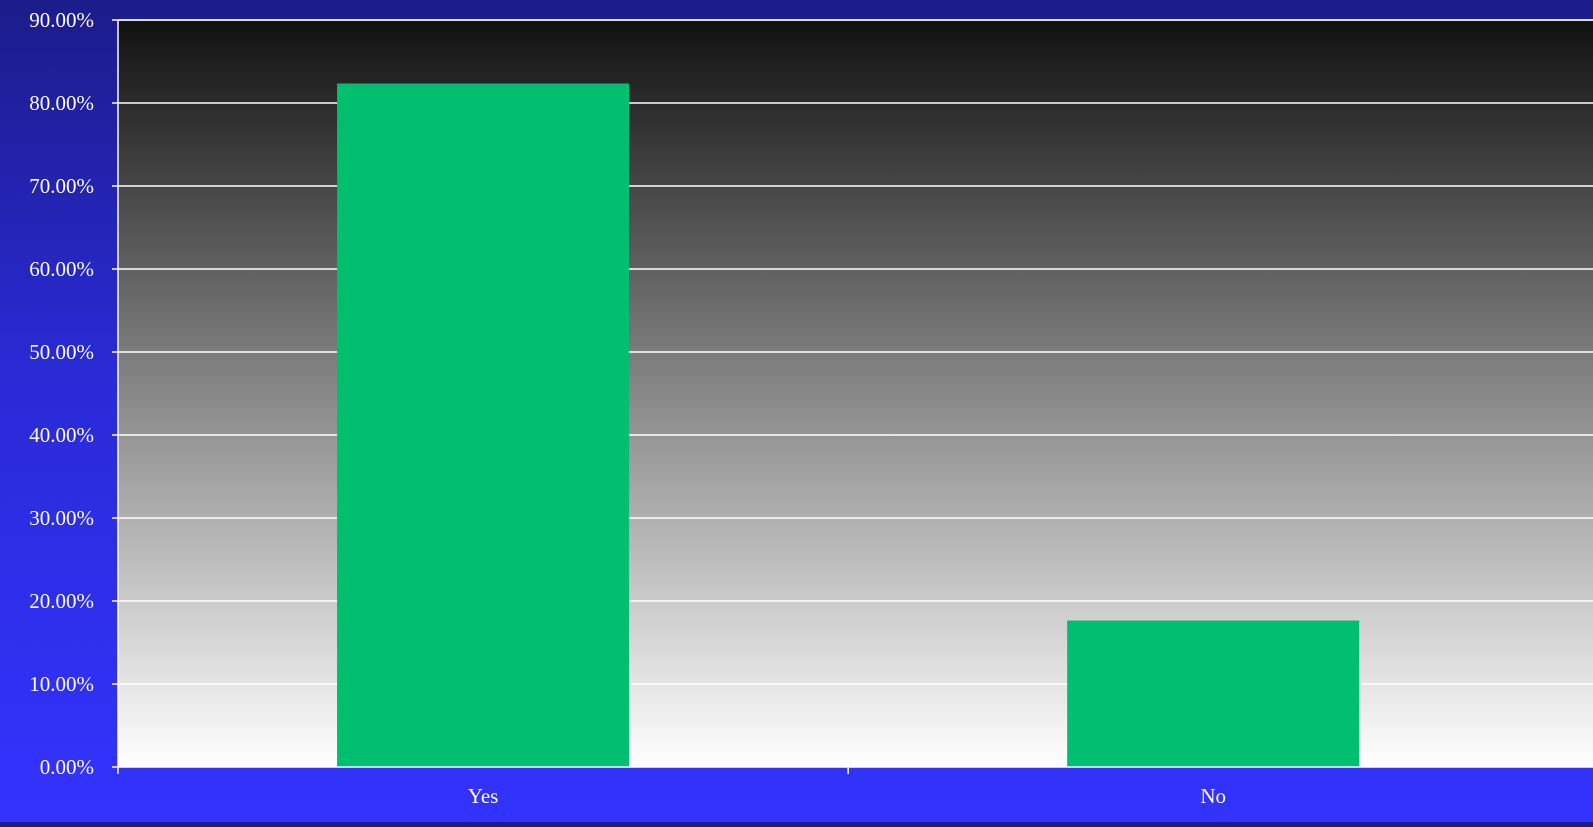 This screenshot has width=1593, height=827. I want to click on y-tick-label: 0.00%, so click(67, 767).